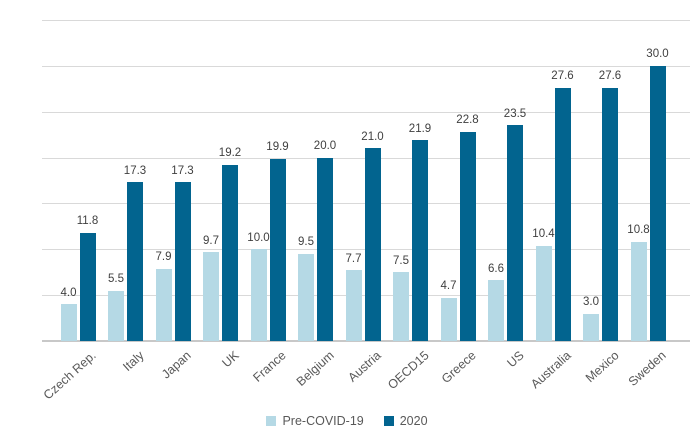 The image size is (694, 437). What do you see at coordinates (323, 420) in the screenshot?
I see `legend-label-pre-covid: Pre-COVID-19` at bounding box center [323, 420].